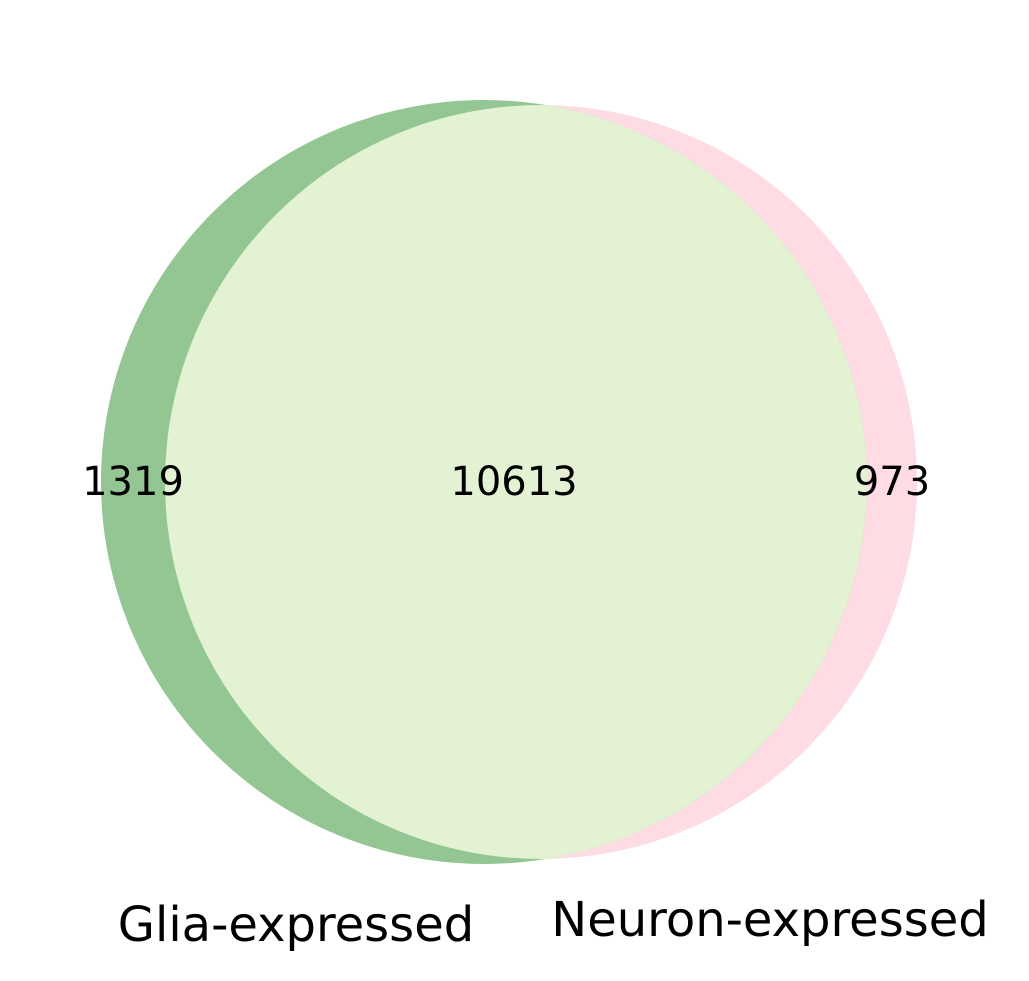 This screenshot has width=1029, height=981. Describe the element at coordinates (296, 925) in the screenshot. I see `glia-set-label: Glia-expressed` at that location.